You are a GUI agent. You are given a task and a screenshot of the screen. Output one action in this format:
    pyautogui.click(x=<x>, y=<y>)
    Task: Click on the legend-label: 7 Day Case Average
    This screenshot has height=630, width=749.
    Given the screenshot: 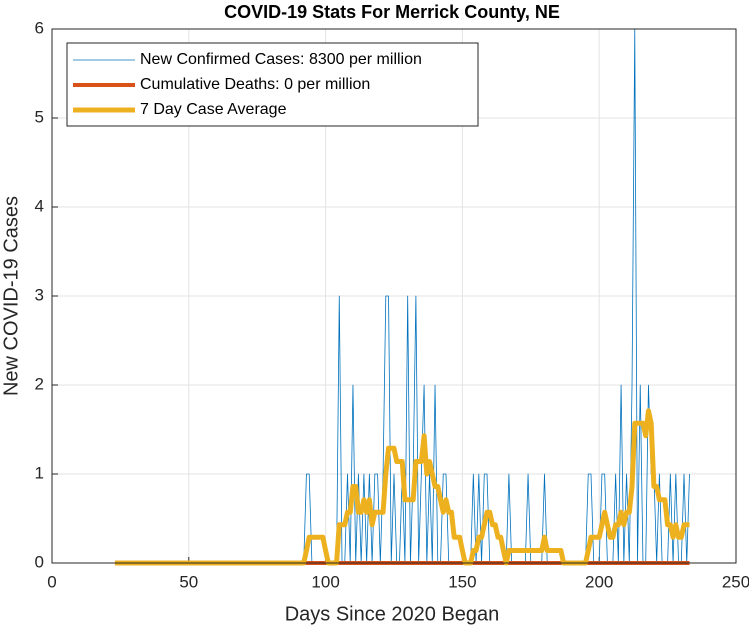 What is the action you would take?
    pyautogui.click(x=213, y=109)
    